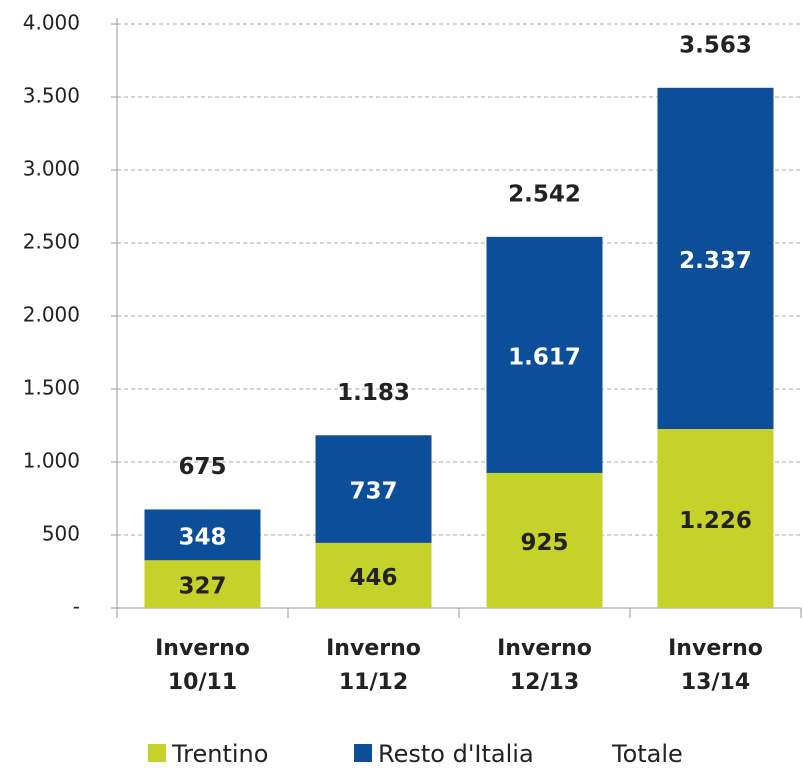 The image size is (803, 773). Describe the element at coordinates (544, 543) in the screenshot. I see `data-label: 925` at that location.